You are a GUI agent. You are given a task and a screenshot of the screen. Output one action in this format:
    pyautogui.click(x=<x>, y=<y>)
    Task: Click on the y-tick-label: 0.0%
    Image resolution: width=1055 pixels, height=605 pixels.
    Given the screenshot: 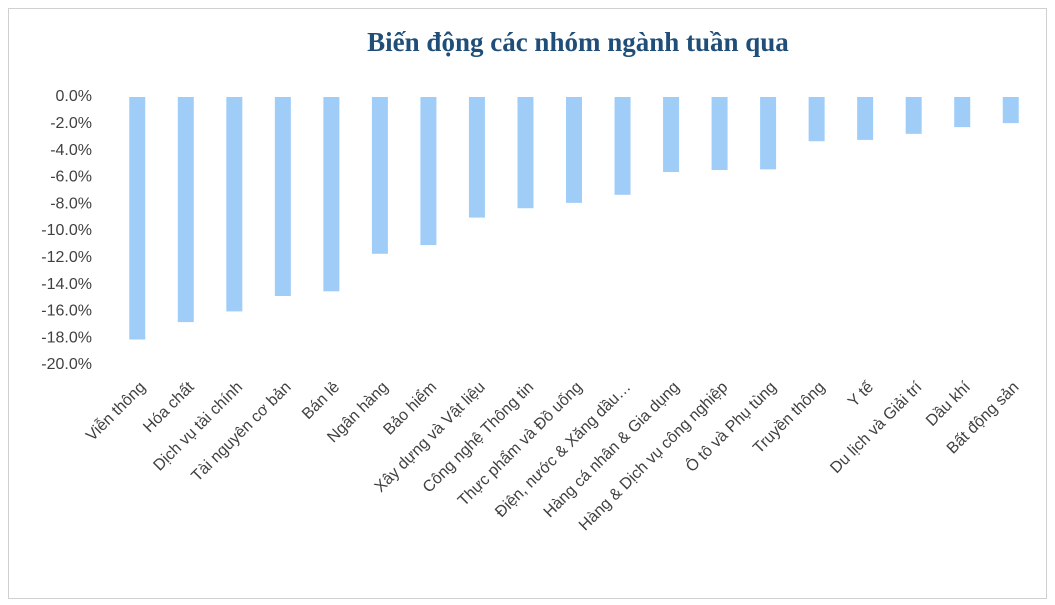 What is the action you would take?
    pyautogui.click(x=74, y=96)
    